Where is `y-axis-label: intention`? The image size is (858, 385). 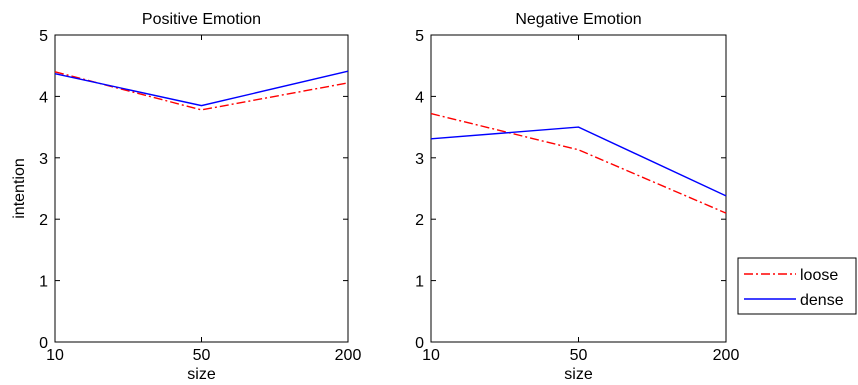
y-axis-label: intention is located at coordinates (19, 188).